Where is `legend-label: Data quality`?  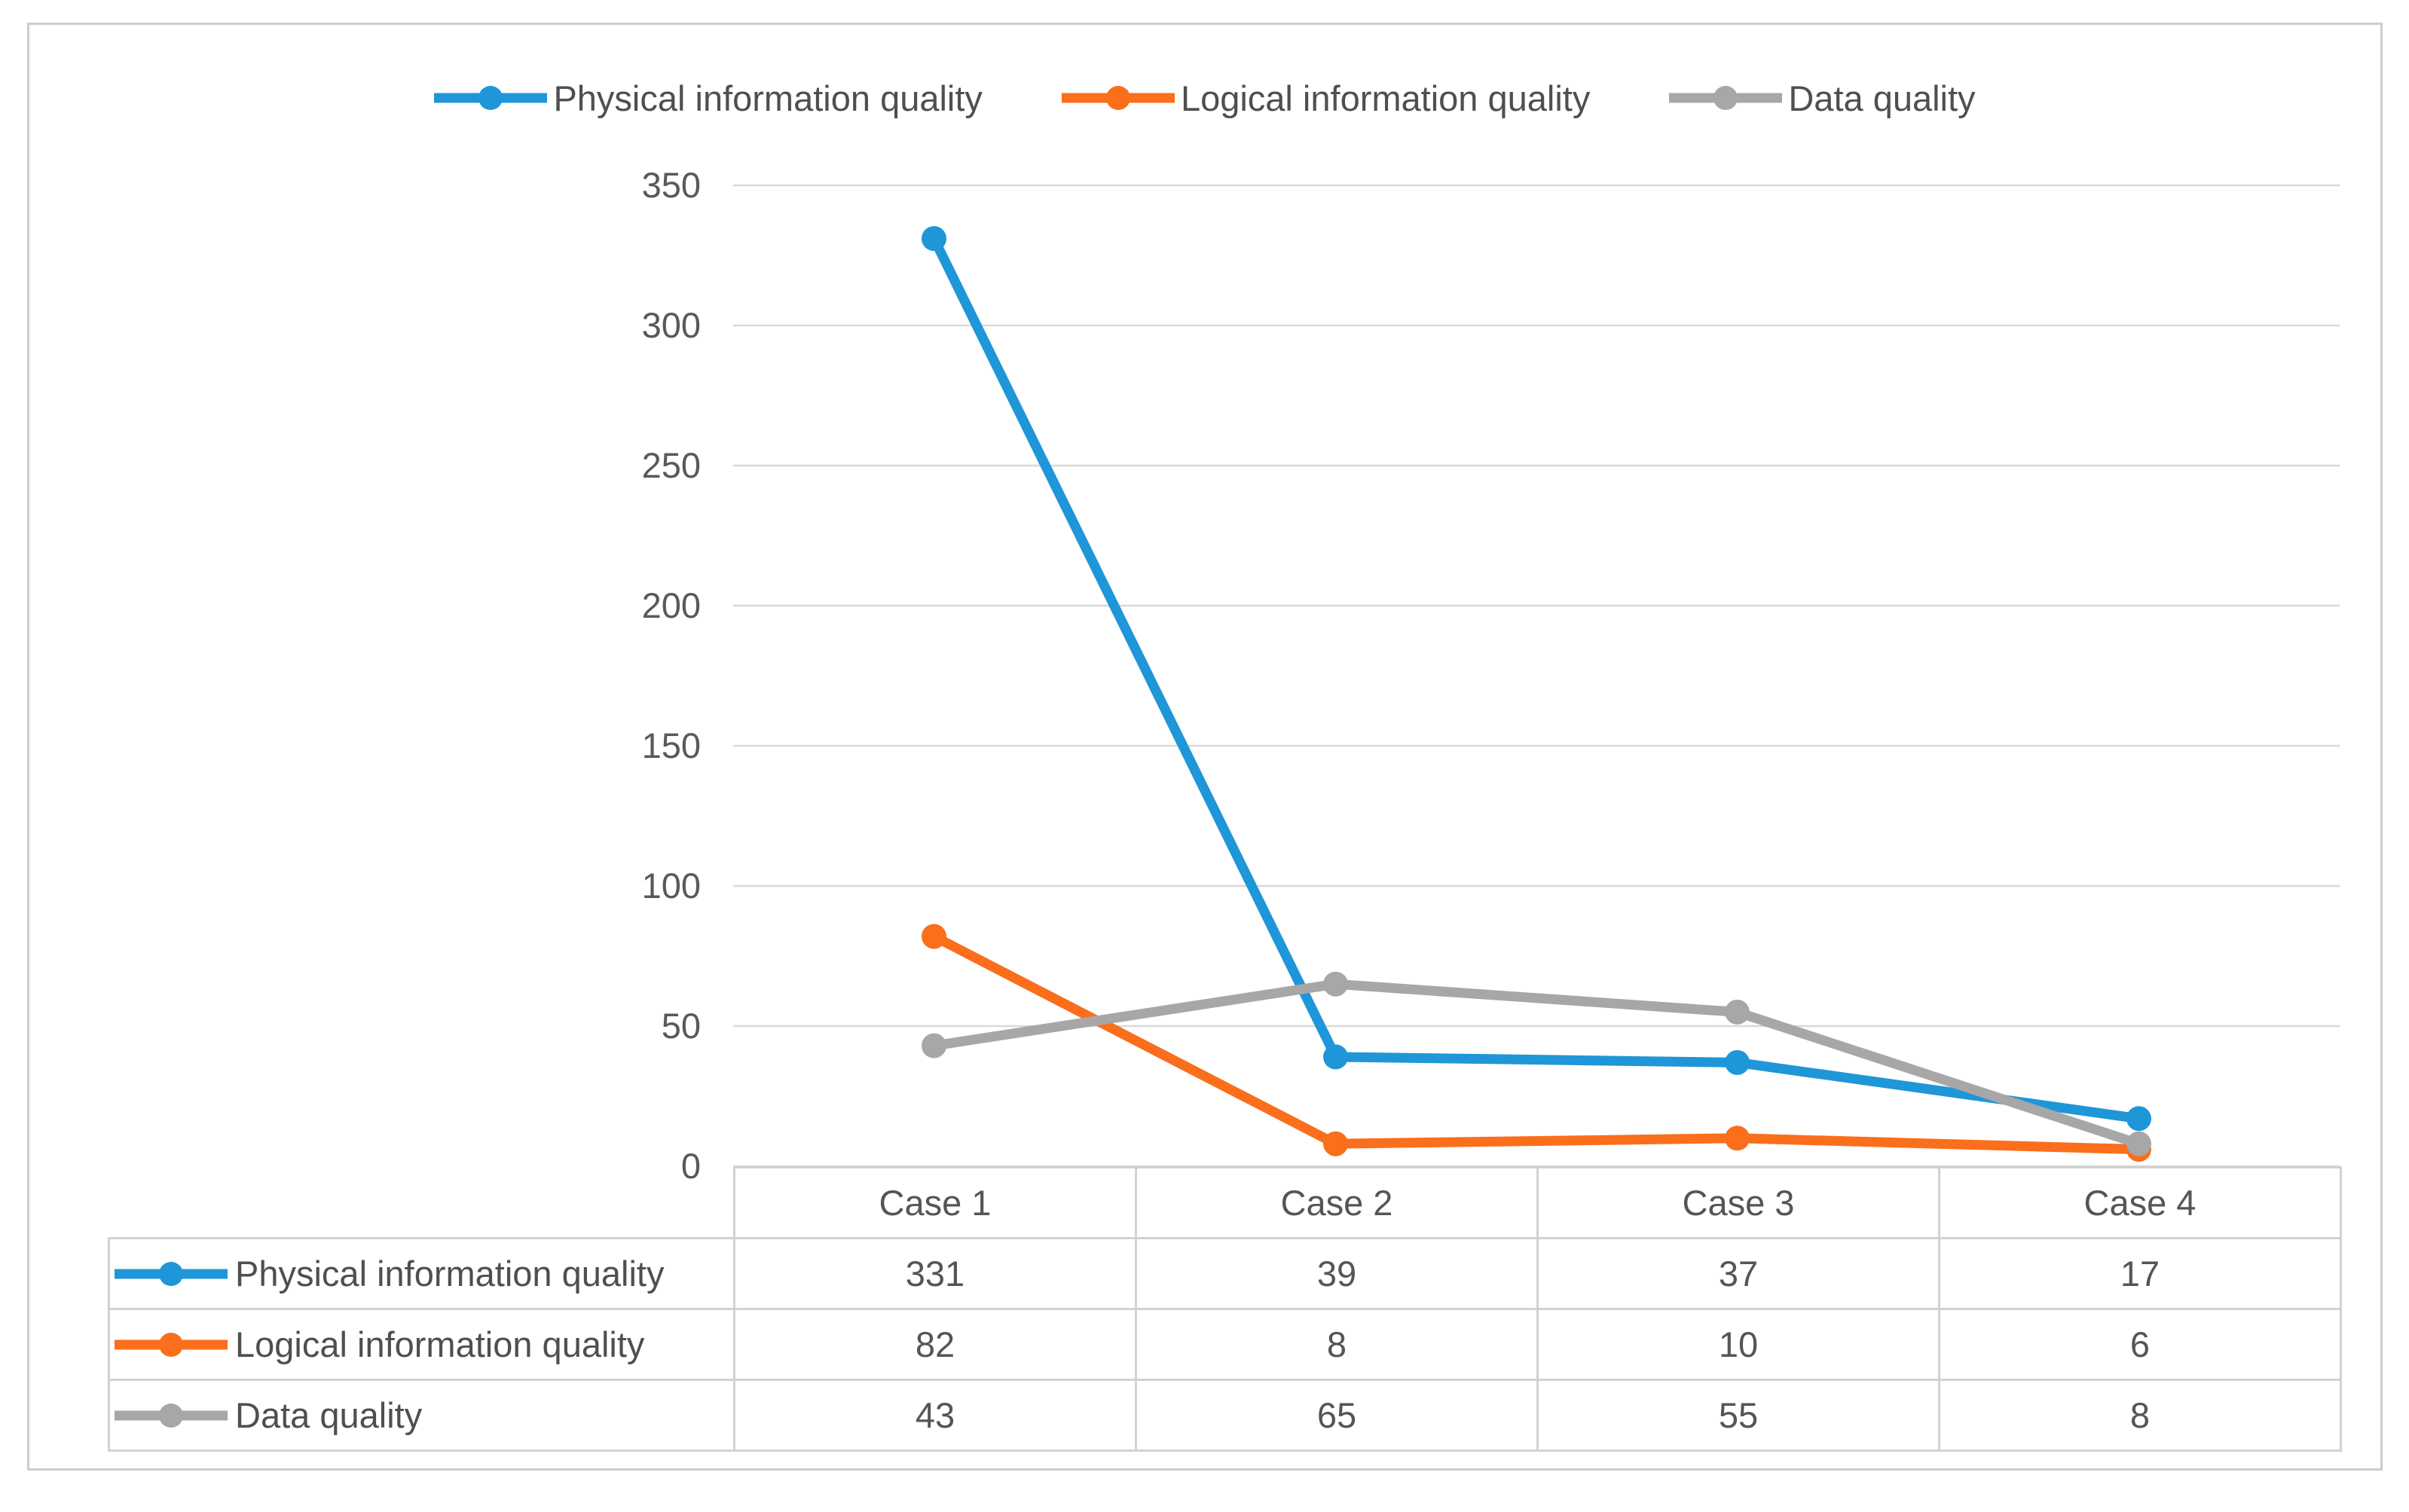 legend-label: Data quality is located at coordinates (1882, 98).